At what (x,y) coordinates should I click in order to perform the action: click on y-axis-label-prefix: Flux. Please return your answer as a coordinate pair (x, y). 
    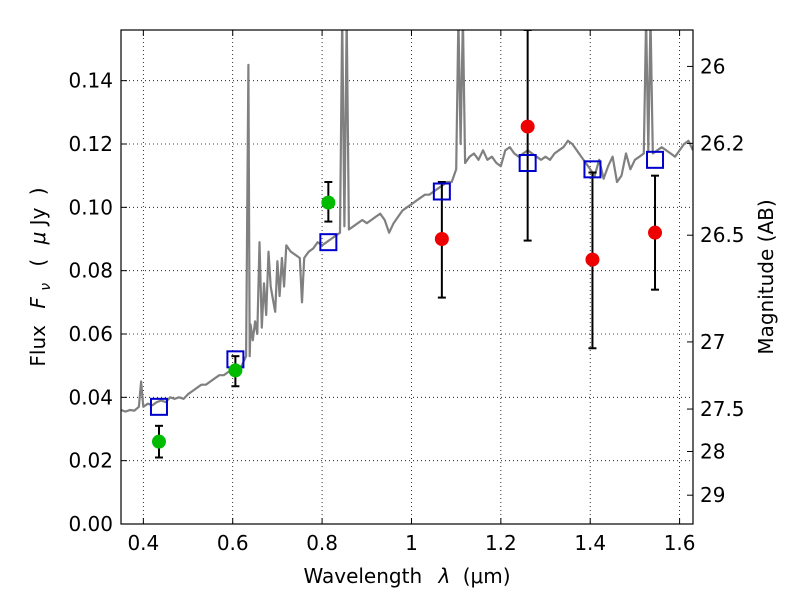
    Looking at the image, I should click on (38, 346).